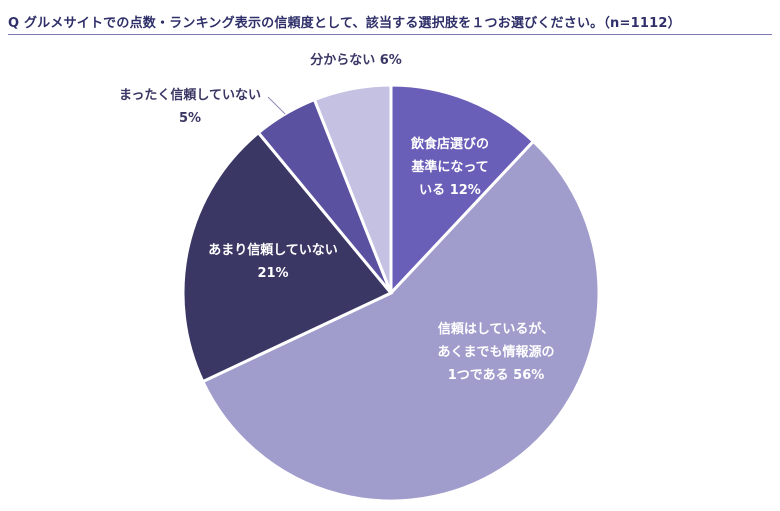 The image size is (780, 511). What do you see at coordinates (272, 273) in the screenshot?
I see `slice-label-line: 21%` at bounding box center [272, 273].